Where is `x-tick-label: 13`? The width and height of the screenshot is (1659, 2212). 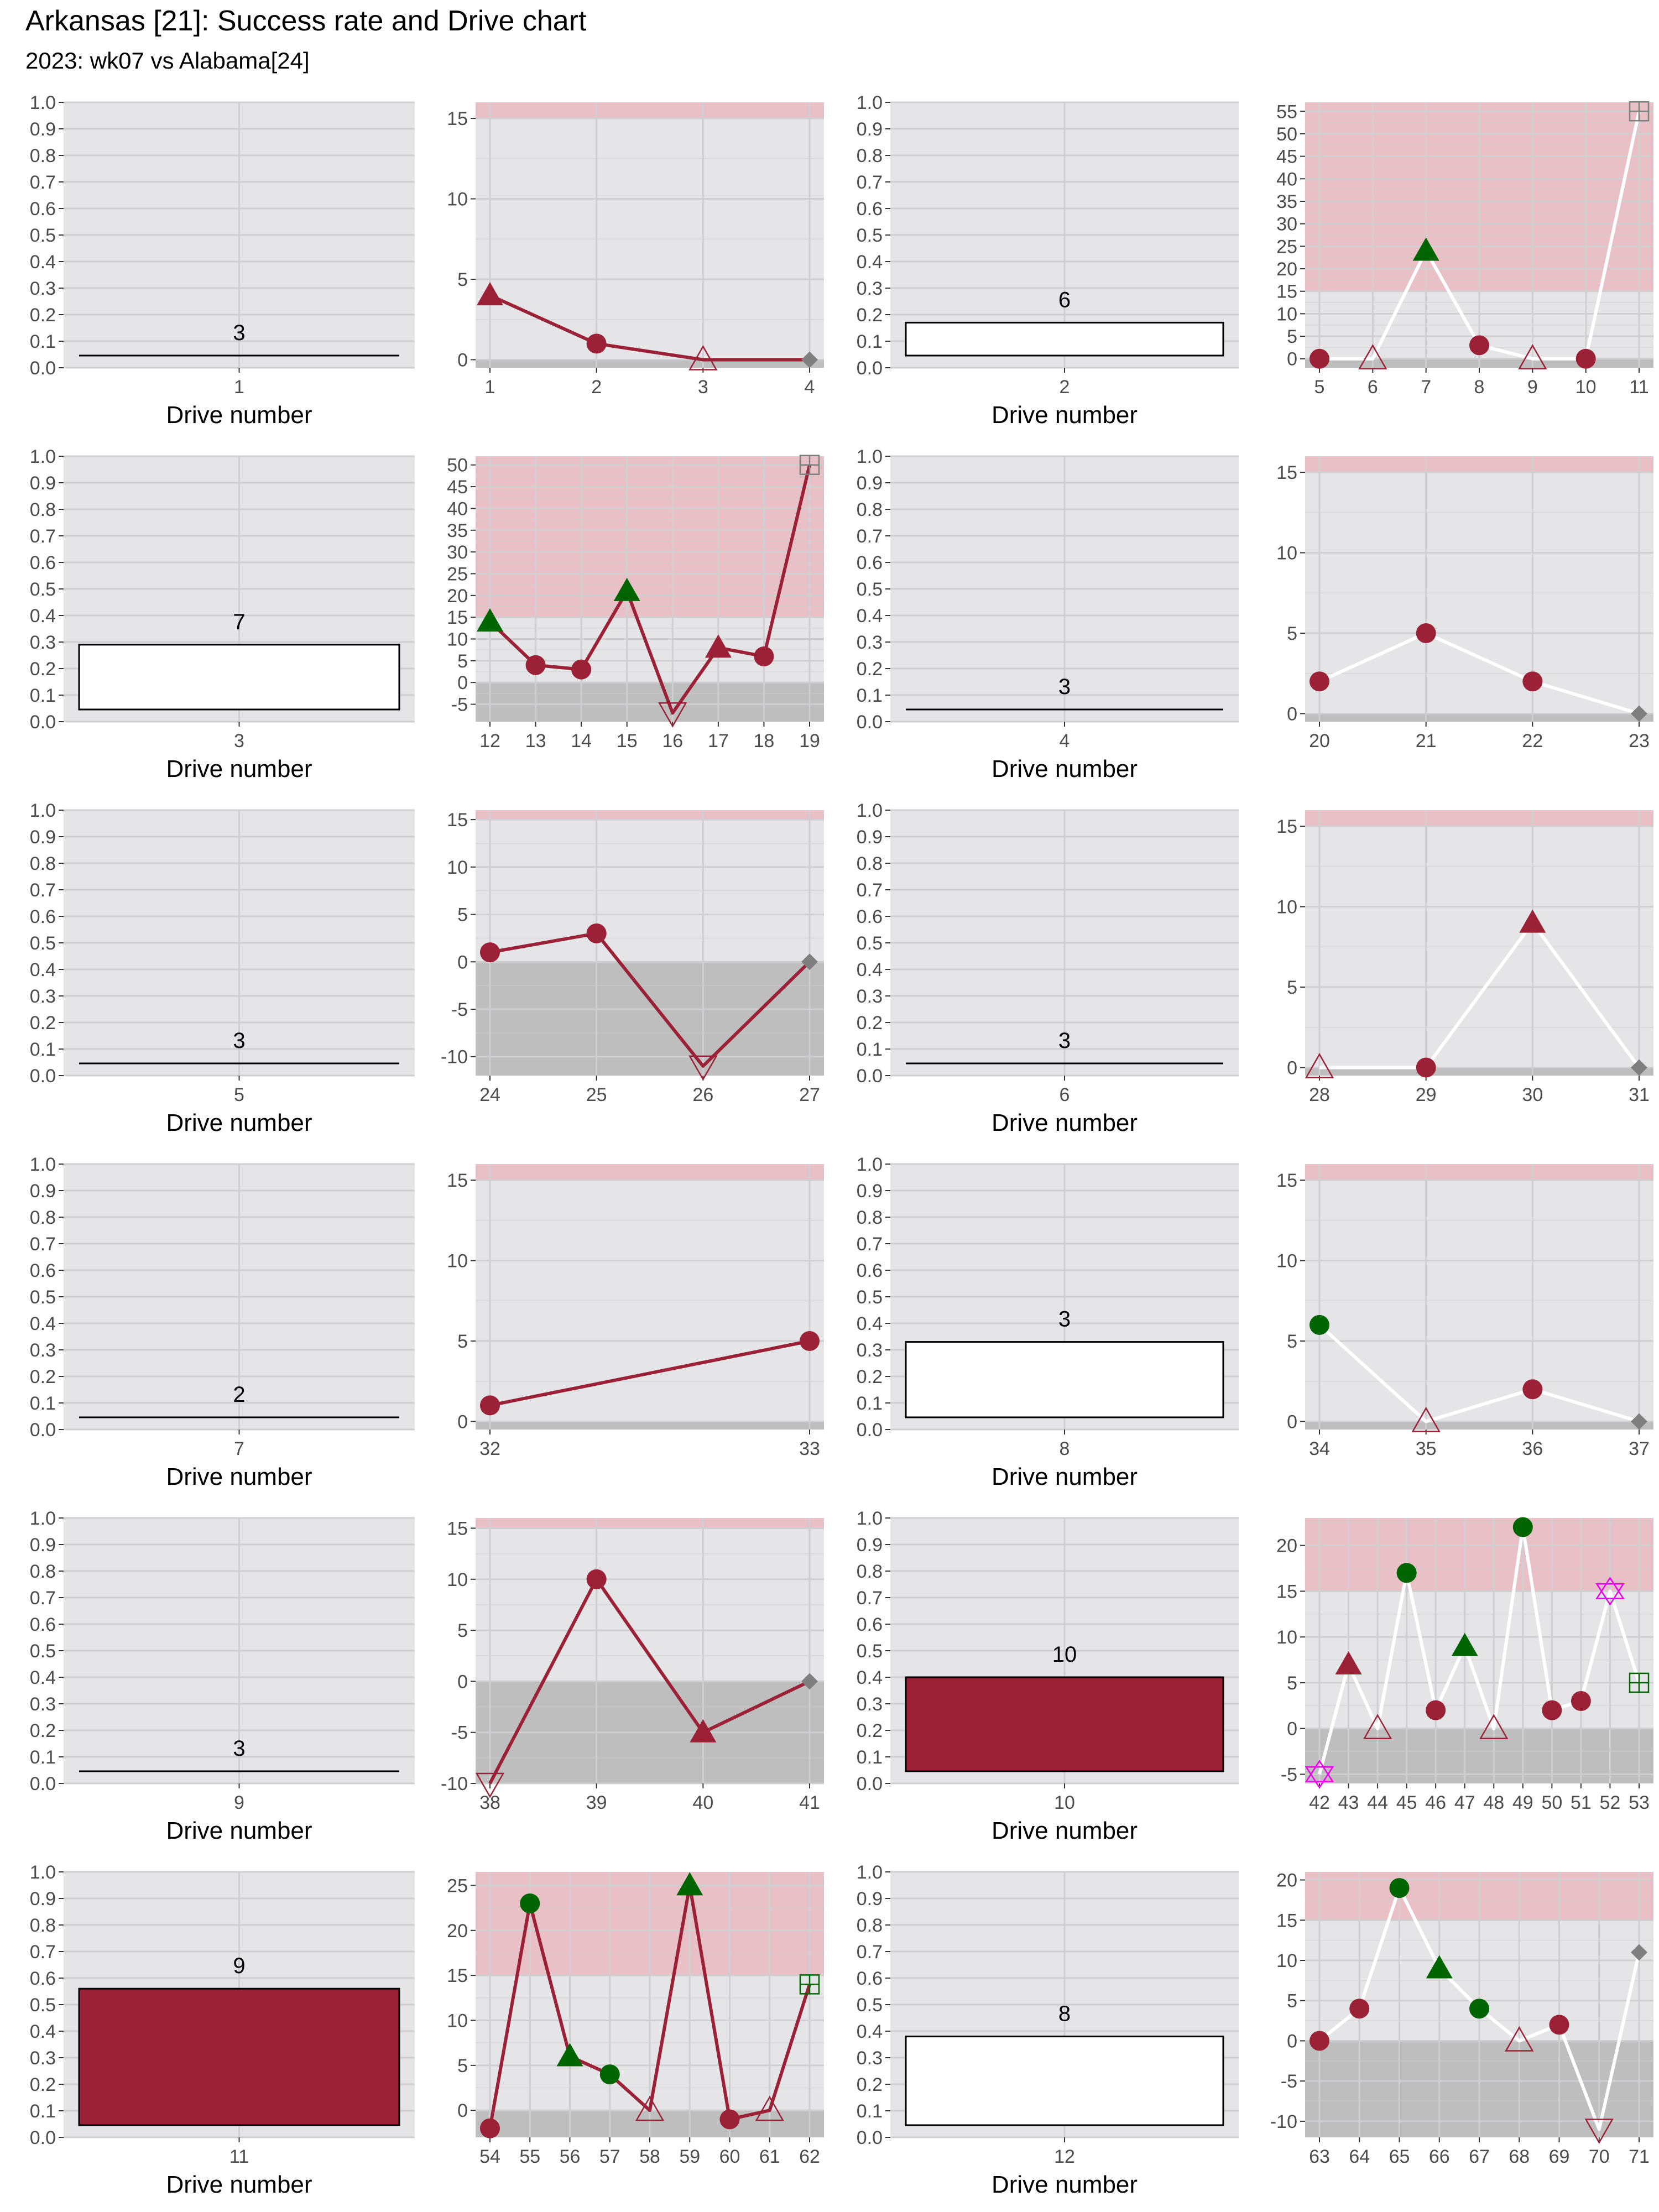 x-tick-label: 13 is located at coordinates (536, 742).